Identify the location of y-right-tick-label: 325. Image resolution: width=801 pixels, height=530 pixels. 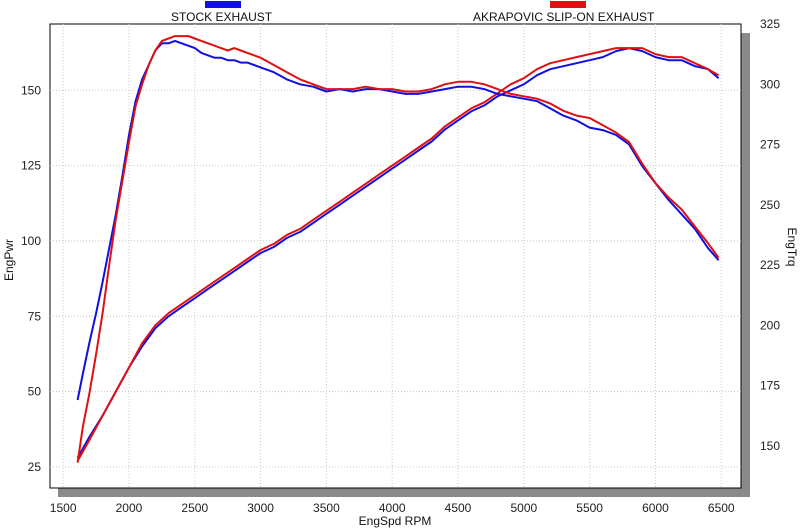
(770, 24).